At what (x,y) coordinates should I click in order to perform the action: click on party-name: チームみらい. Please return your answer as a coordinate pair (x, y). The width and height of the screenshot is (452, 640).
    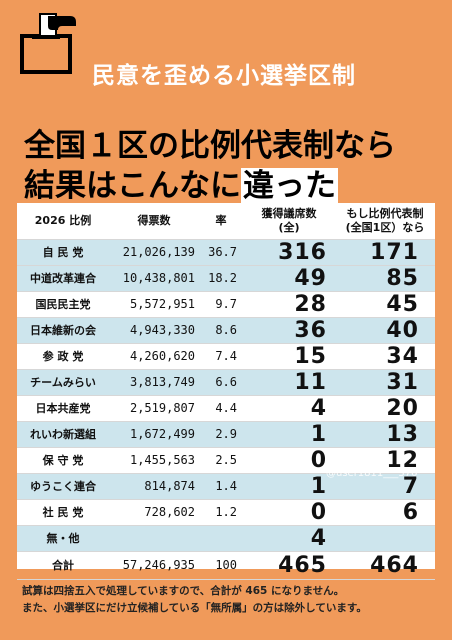
    Looking at the image, I should click on (63, 382).